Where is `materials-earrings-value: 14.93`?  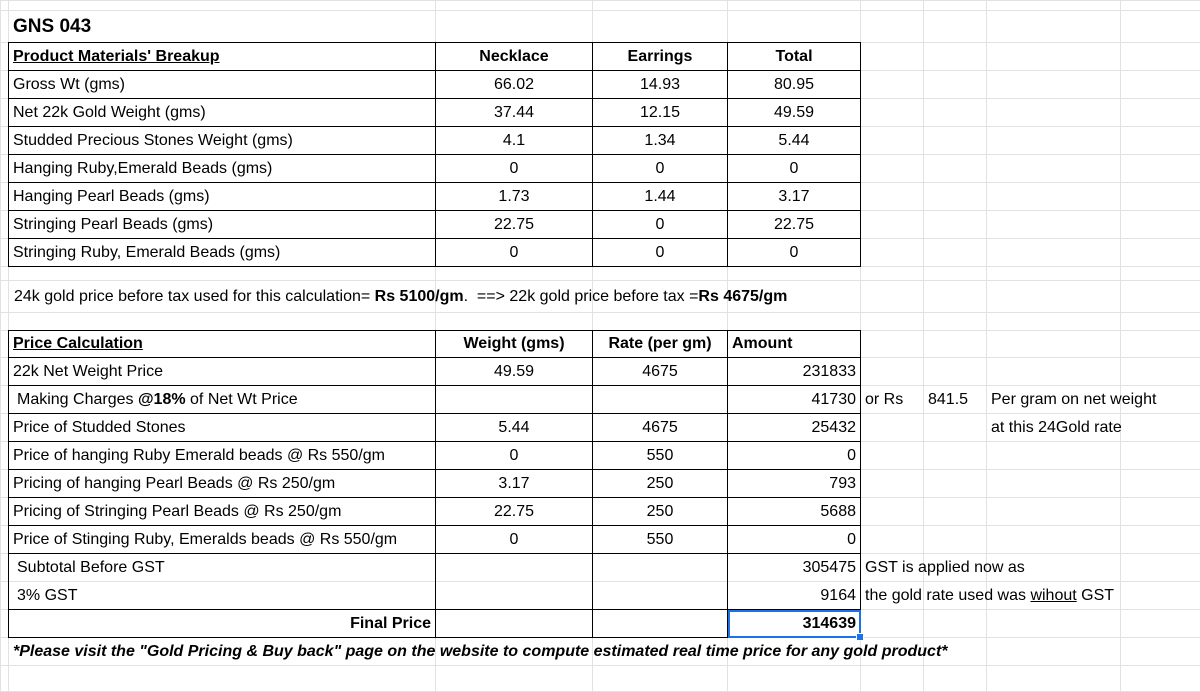 materials-earrings-value: 14.93 is located at coordinates (660, 85).